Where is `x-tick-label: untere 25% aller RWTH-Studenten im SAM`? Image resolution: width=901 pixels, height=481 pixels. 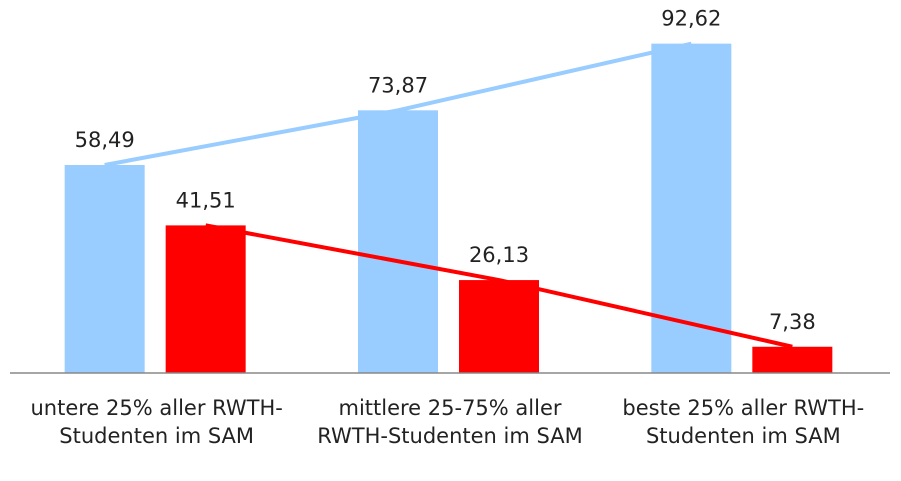 x-tick-label: untere 25% aller RWTH-Studenten im SAM is located at coordinates (156, 422).